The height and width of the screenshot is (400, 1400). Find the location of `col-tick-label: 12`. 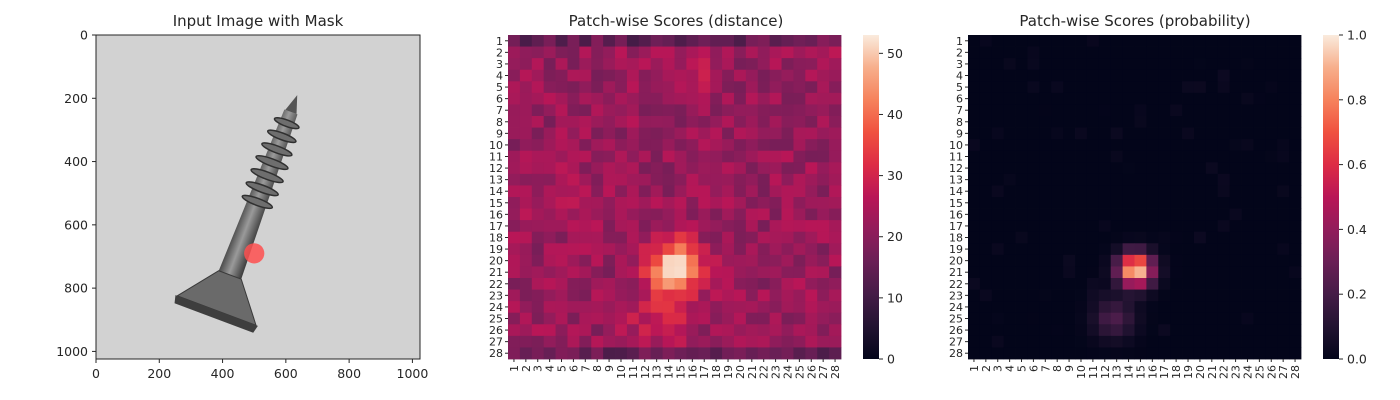

col-tick-label: 12 is located at coordinates (1105, 372).